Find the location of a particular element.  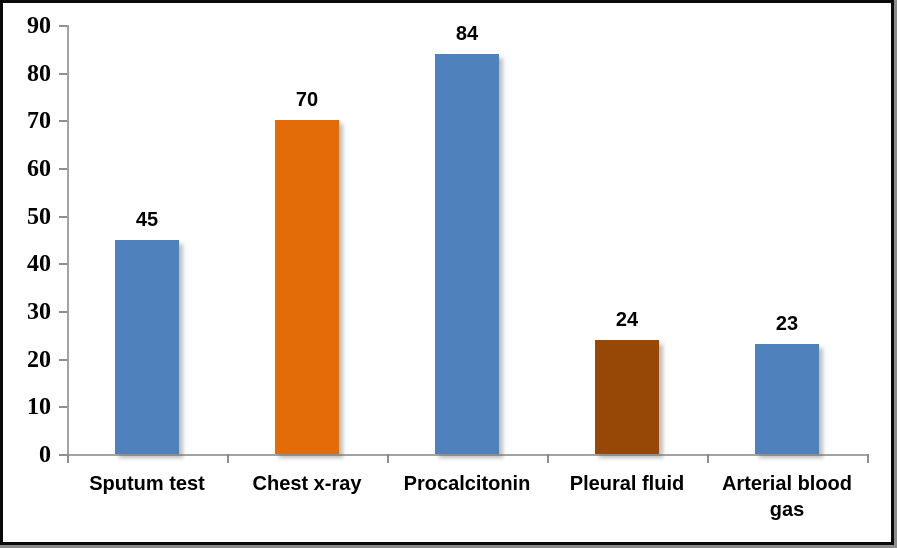

y-axis-label: 90 is located at coordinates (39, 26).